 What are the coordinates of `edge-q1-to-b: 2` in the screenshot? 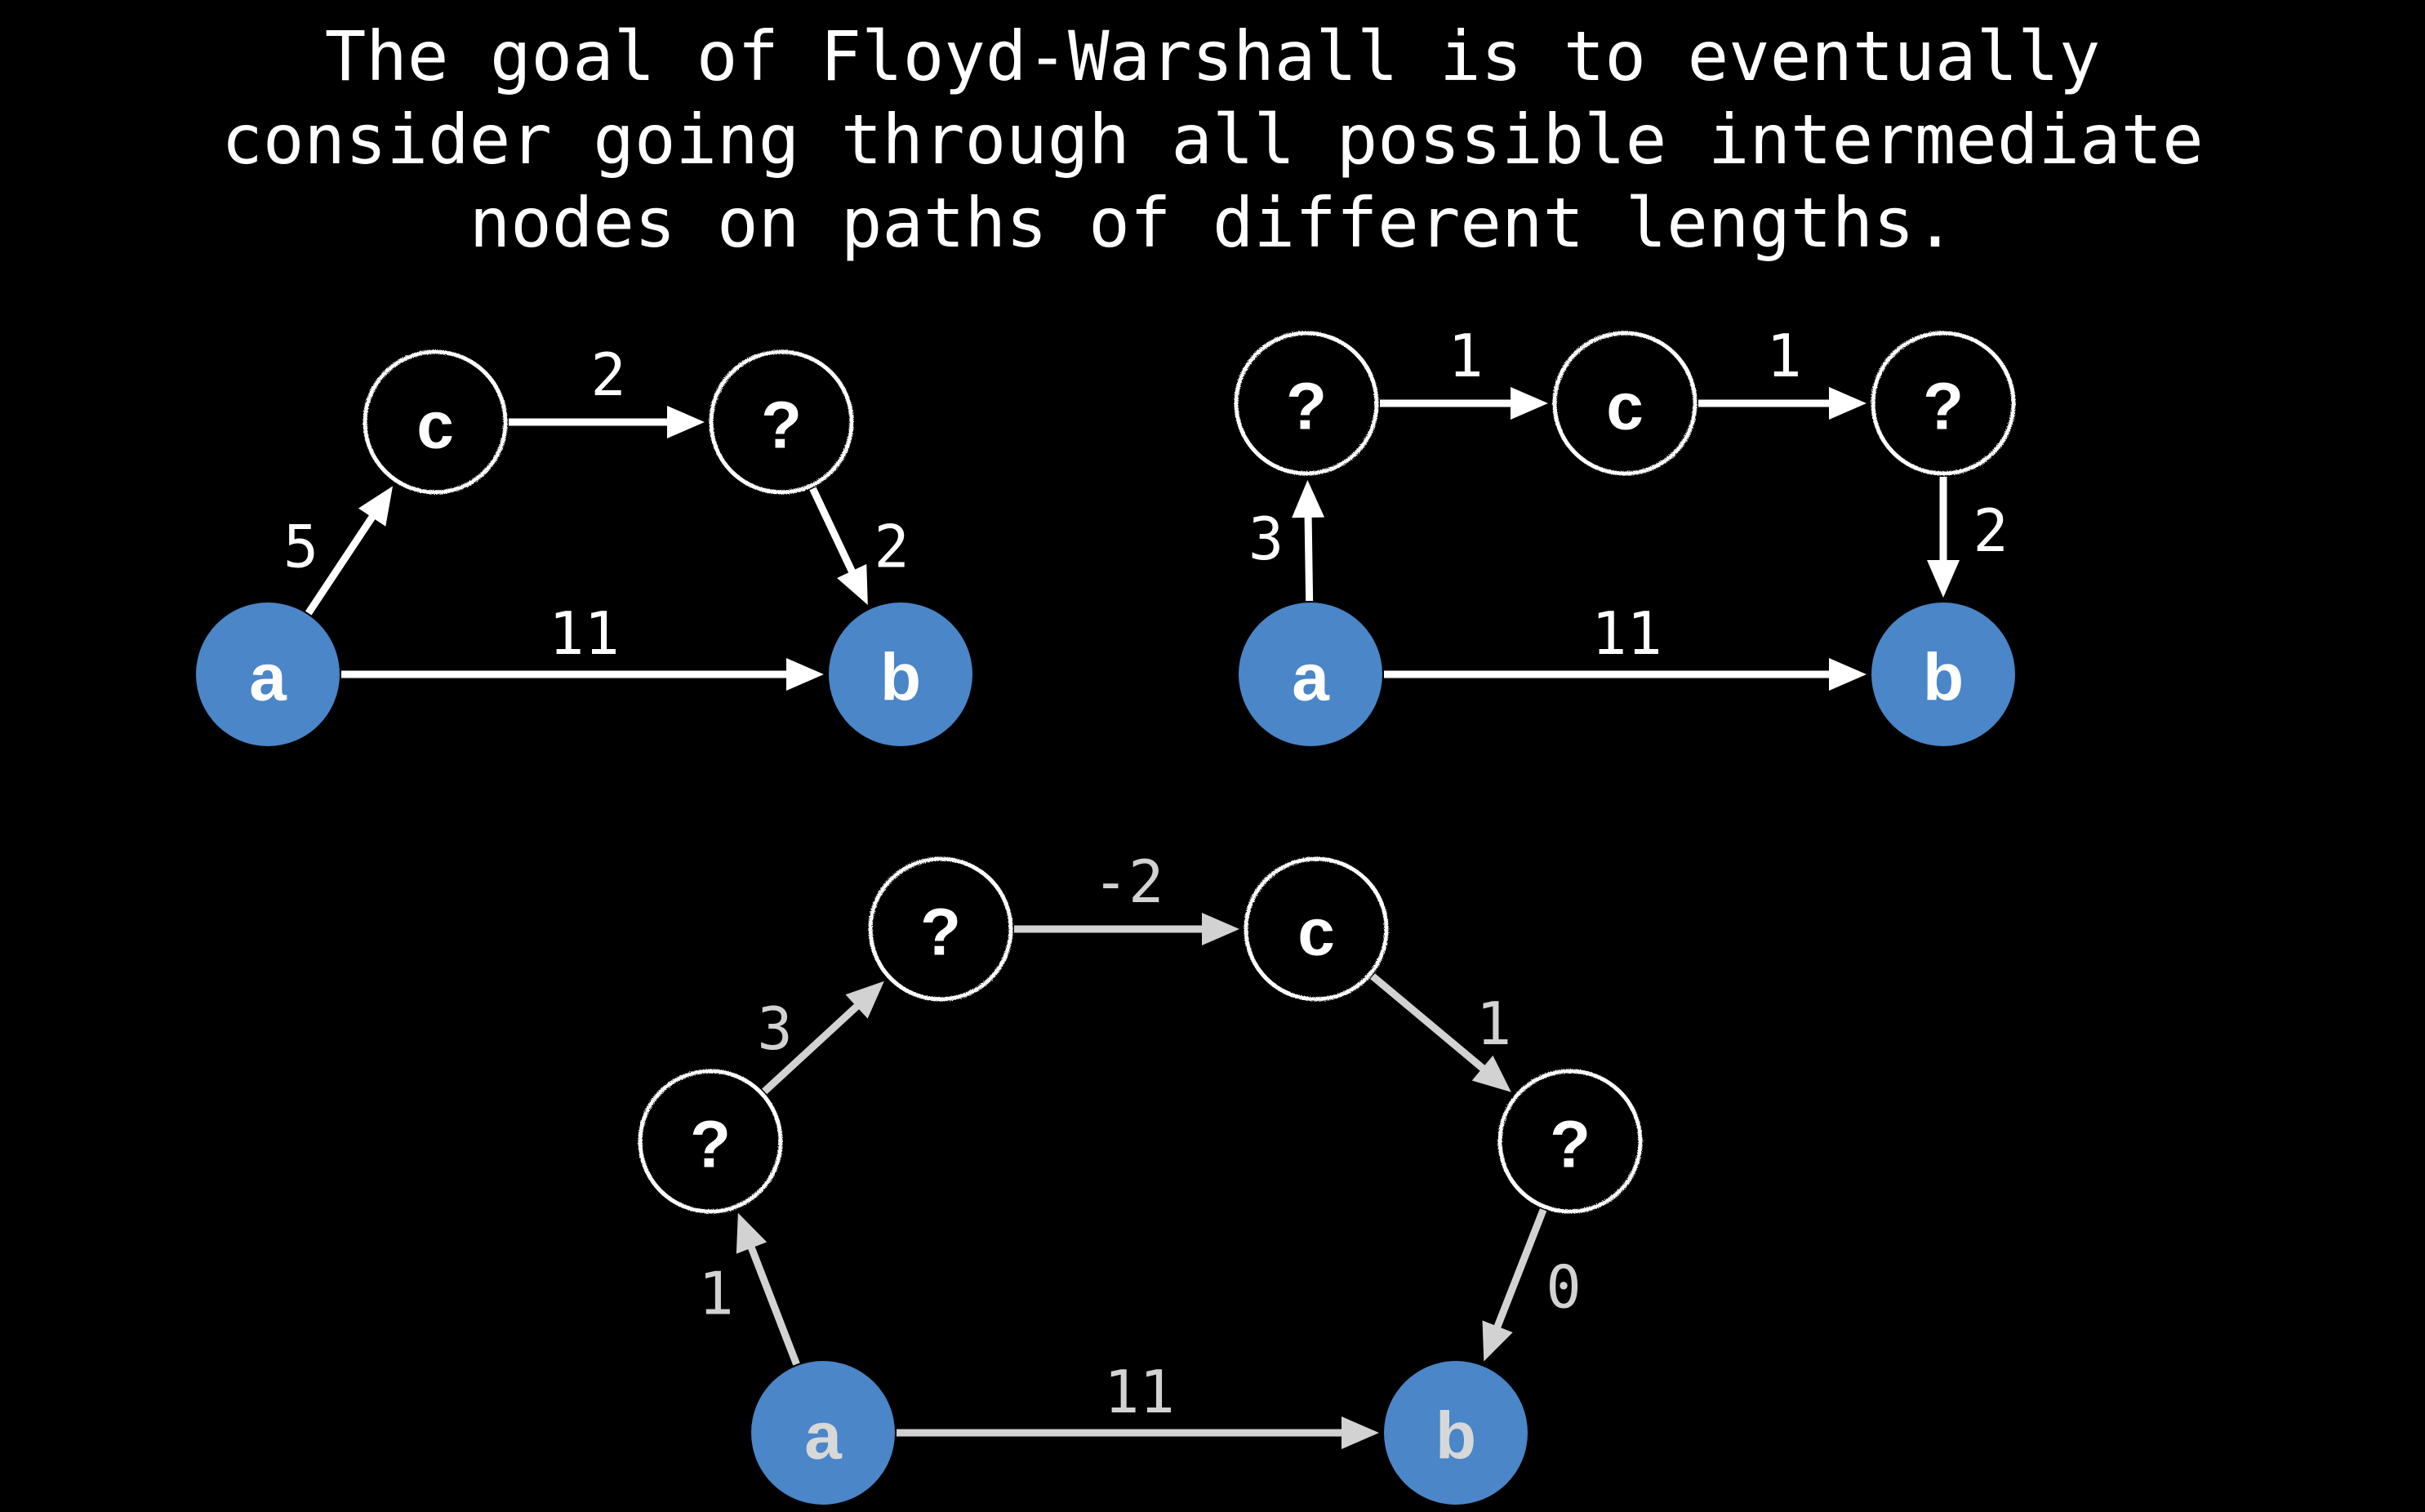 It's located at (859, 546).